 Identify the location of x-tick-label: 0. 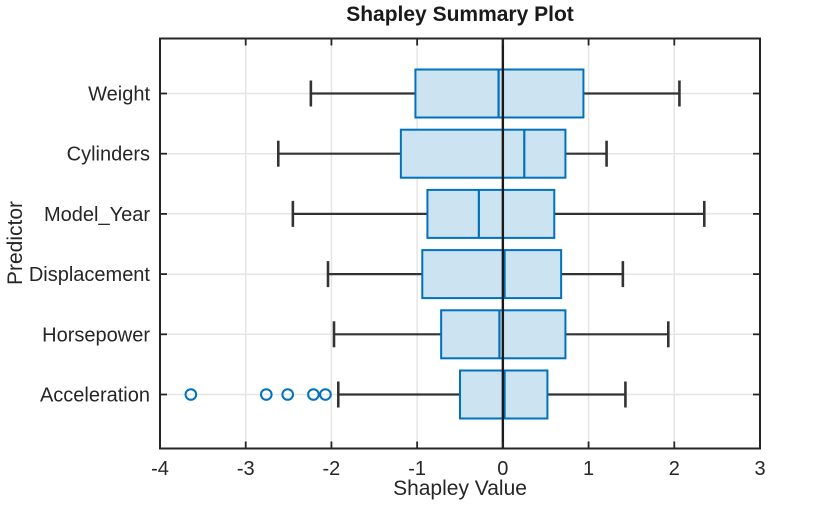
(502, 469).